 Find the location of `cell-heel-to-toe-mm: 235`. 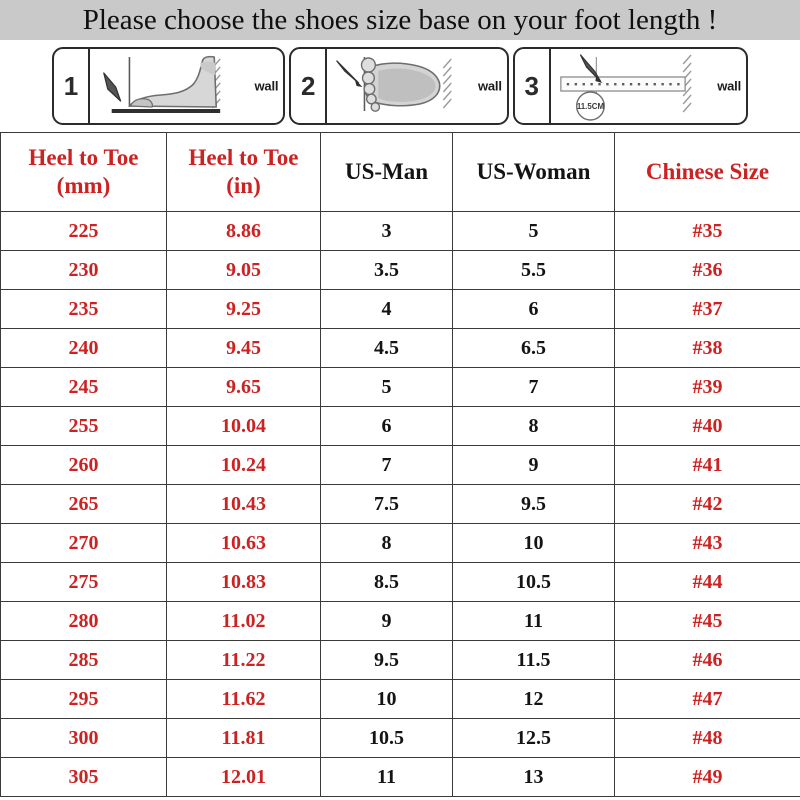

cell-heel-to-toe-mm: 235 is located at coordinates (83, 309).